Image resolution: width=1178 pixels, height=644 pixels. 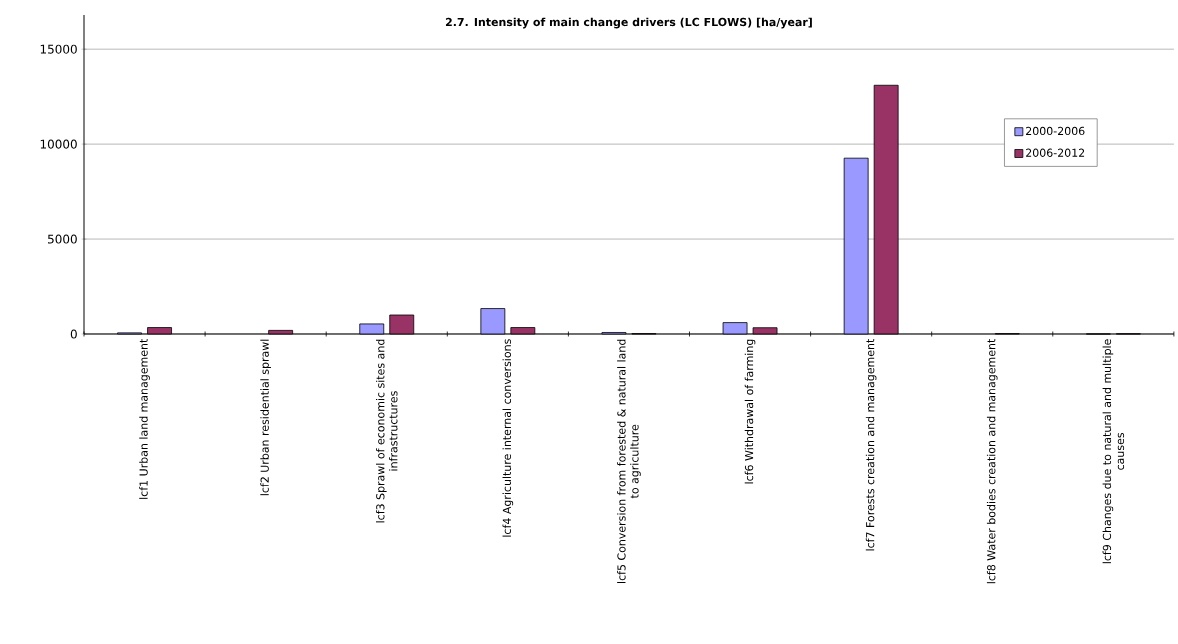 What do you see at coordinates (1055, 131) in the screenshot?
I see `legend-label: 2000-2006` at bounding box center [1055, 131].